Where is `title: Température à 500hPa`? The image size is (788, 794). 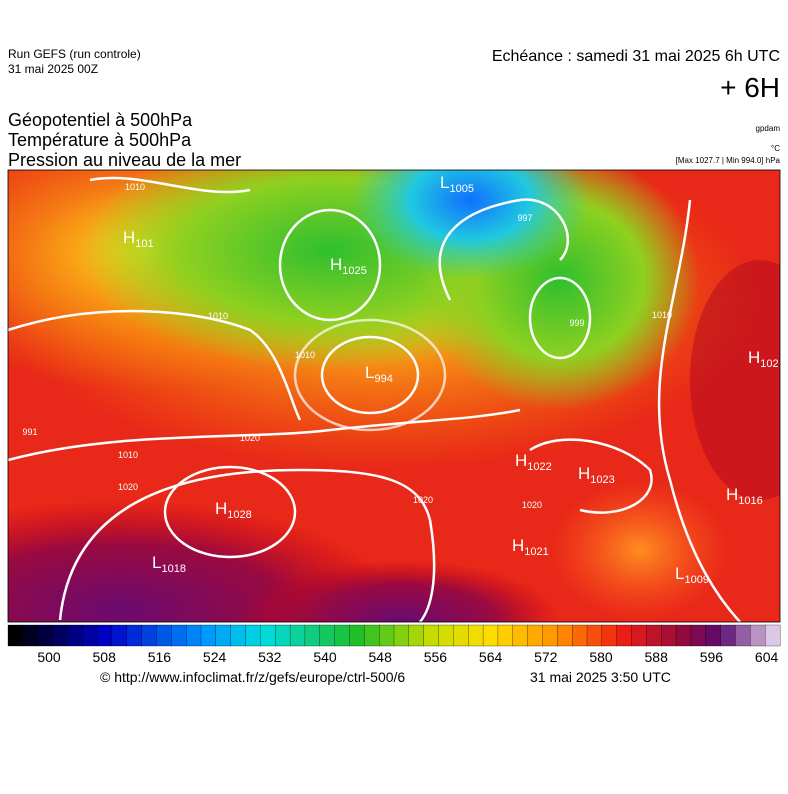 title: Température à 500hPa is located at coordinates (100, 140).